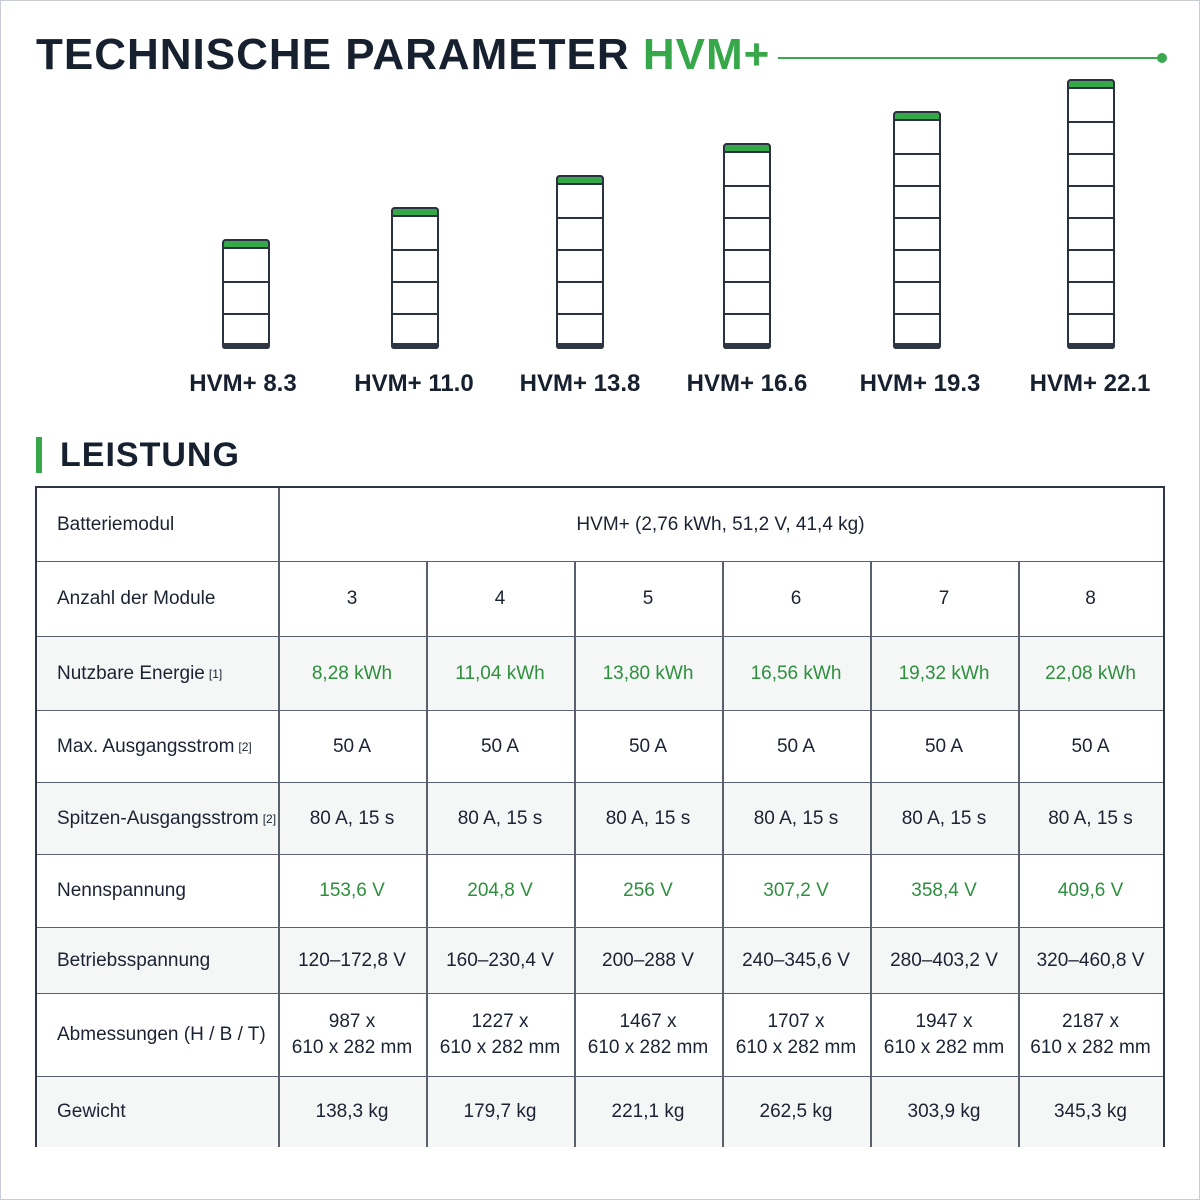 The height and width of the screenshot is (1200, 1200). What do you see at coordinates (648, 598) in the screenshot?
I see `table-cell: 5` at bounding box center [648, 598].